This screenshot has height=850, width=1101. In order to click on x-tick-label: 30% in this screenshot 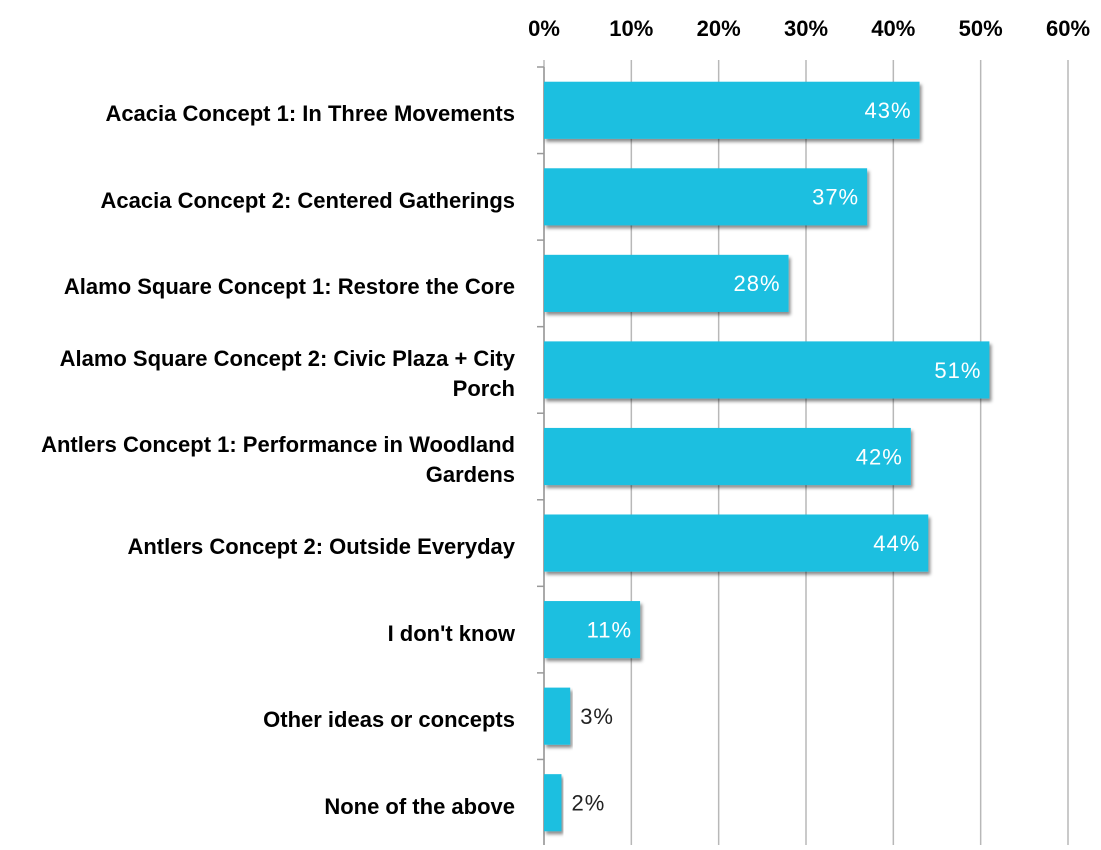, I will do `click(806, 28)`.